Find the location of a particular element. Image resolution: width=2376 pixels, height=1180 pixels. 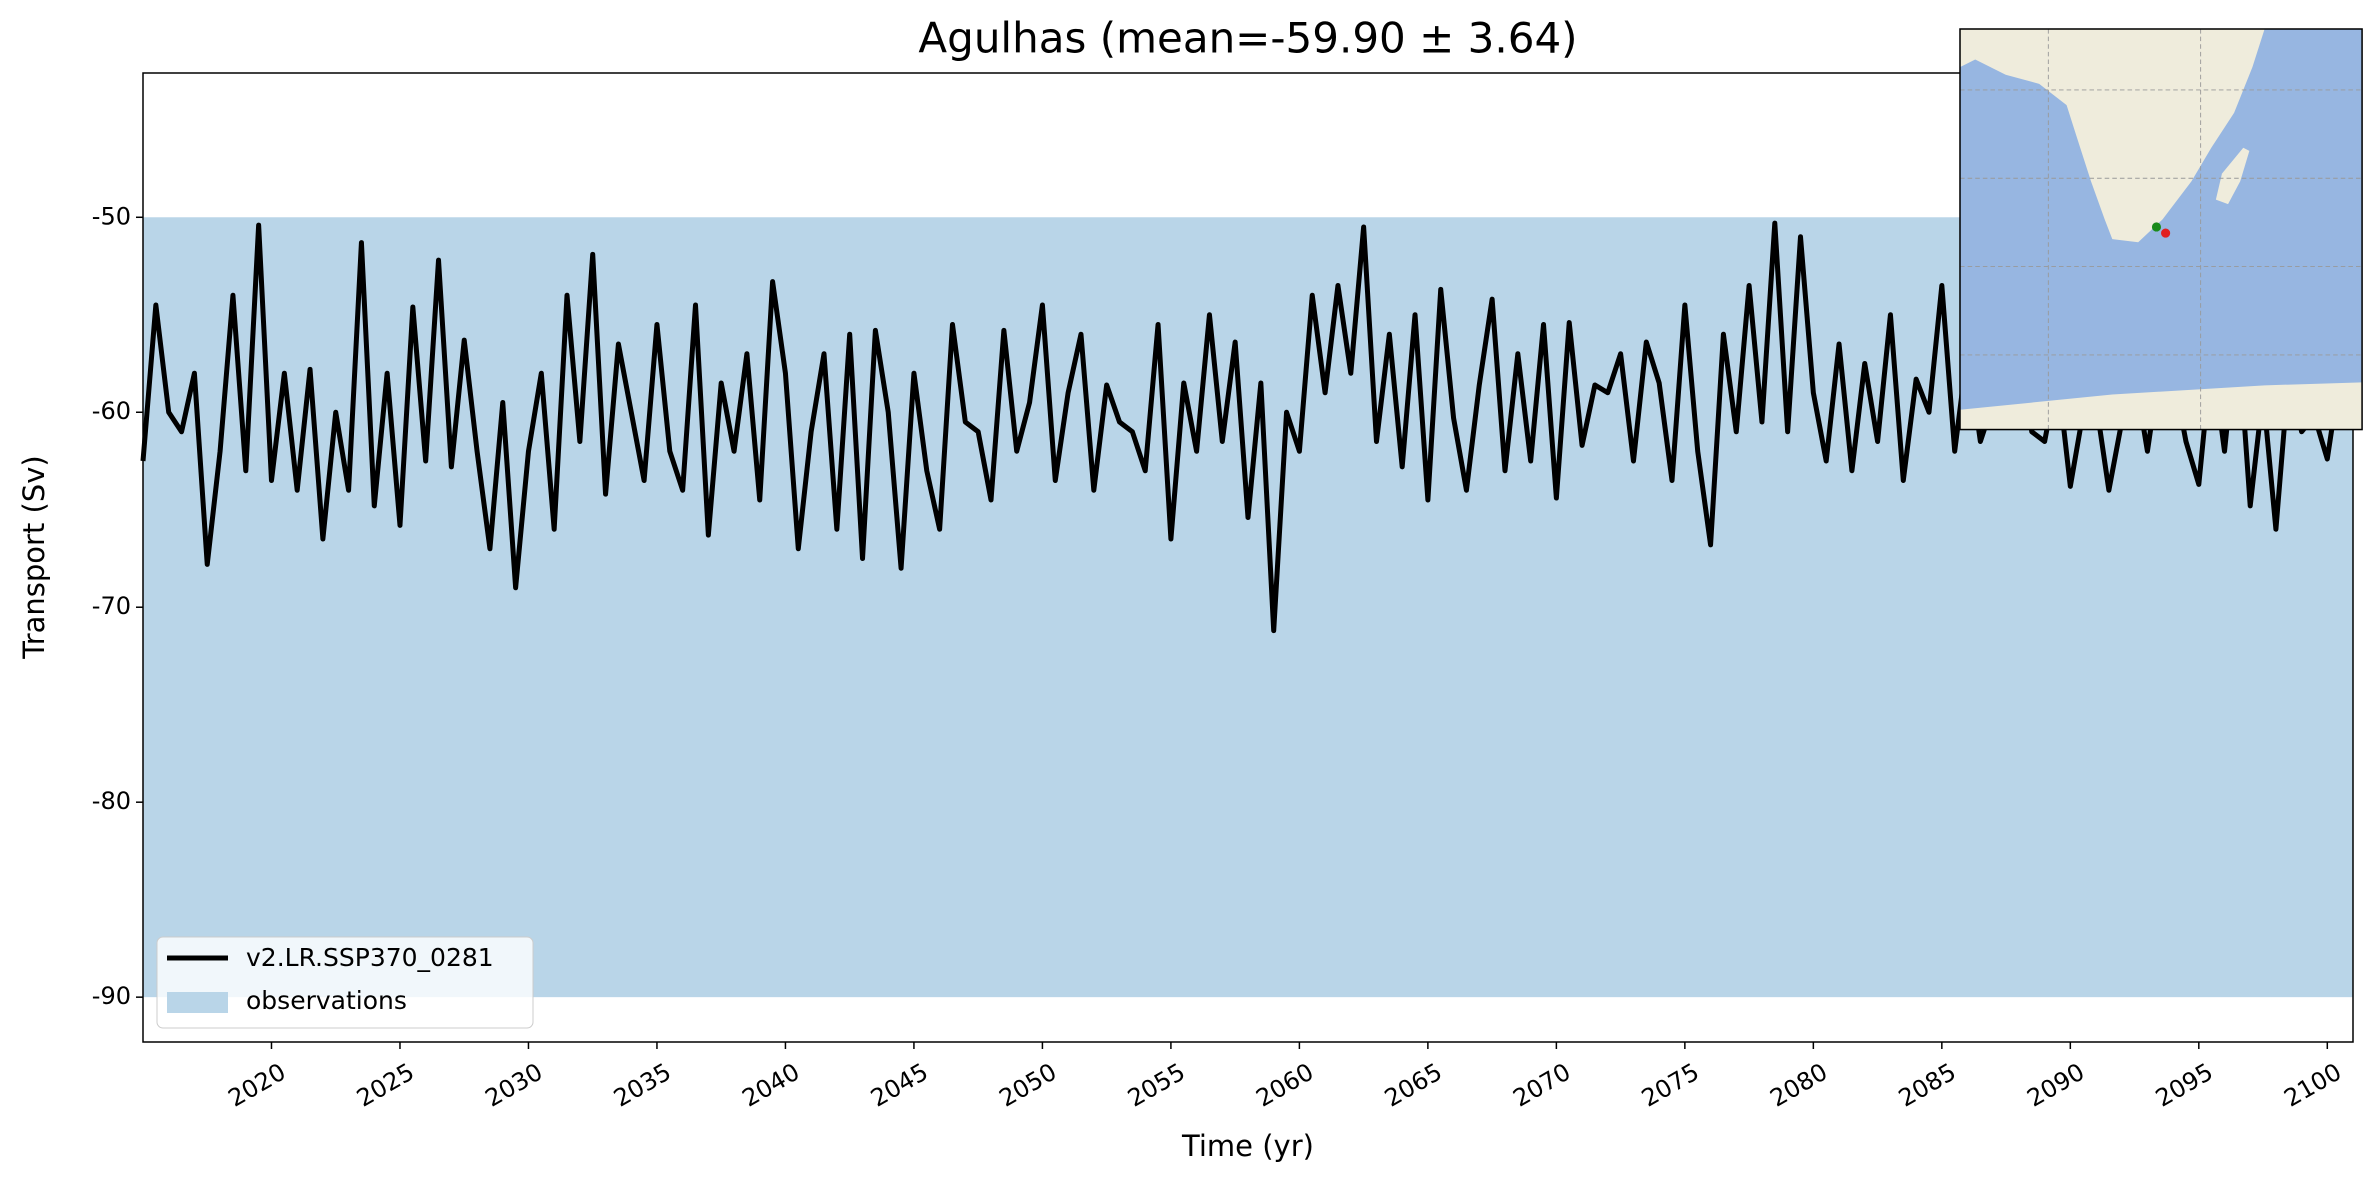

y-tick-label: -60 is located at coordinates (111, 411).